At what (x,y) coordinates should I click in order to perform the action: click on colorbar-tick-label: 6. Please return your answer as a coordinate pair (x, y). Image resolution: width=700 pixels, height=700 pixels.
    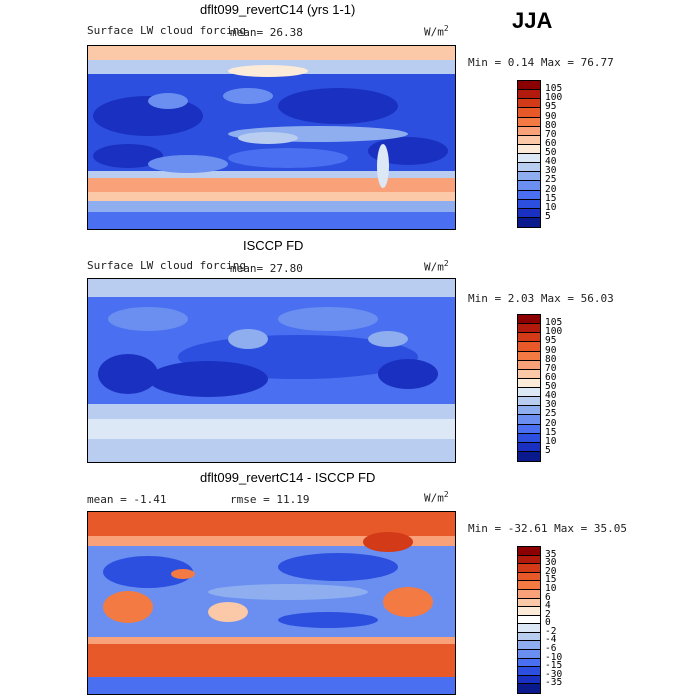
    Looking at the image, I should click on (548, 597).